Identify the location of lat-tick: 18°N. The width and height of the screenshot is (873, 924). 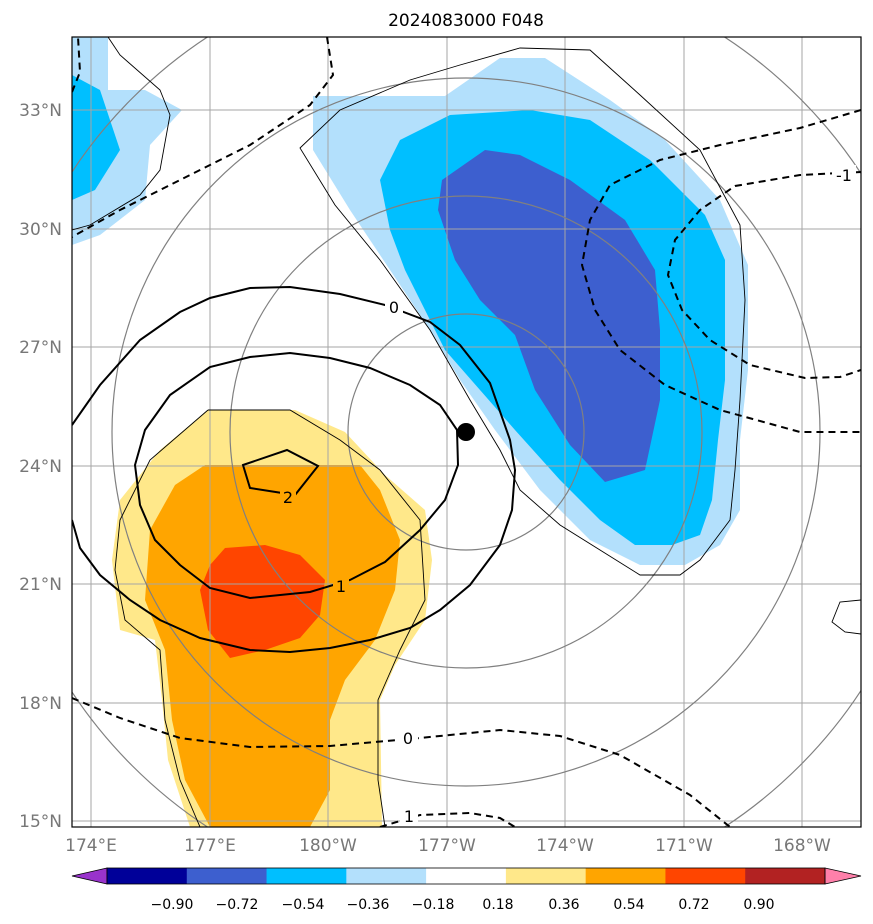
(40, 704).